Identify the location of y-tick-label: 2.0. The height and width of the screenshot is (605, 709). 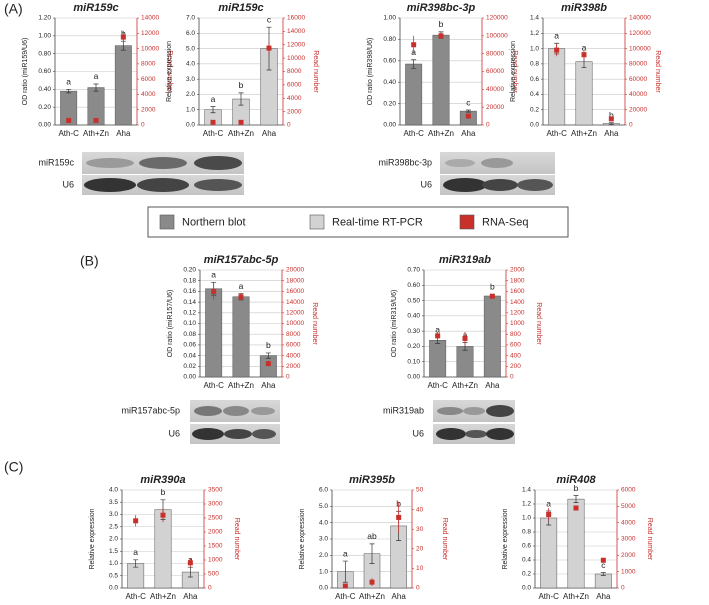
(113, 539).